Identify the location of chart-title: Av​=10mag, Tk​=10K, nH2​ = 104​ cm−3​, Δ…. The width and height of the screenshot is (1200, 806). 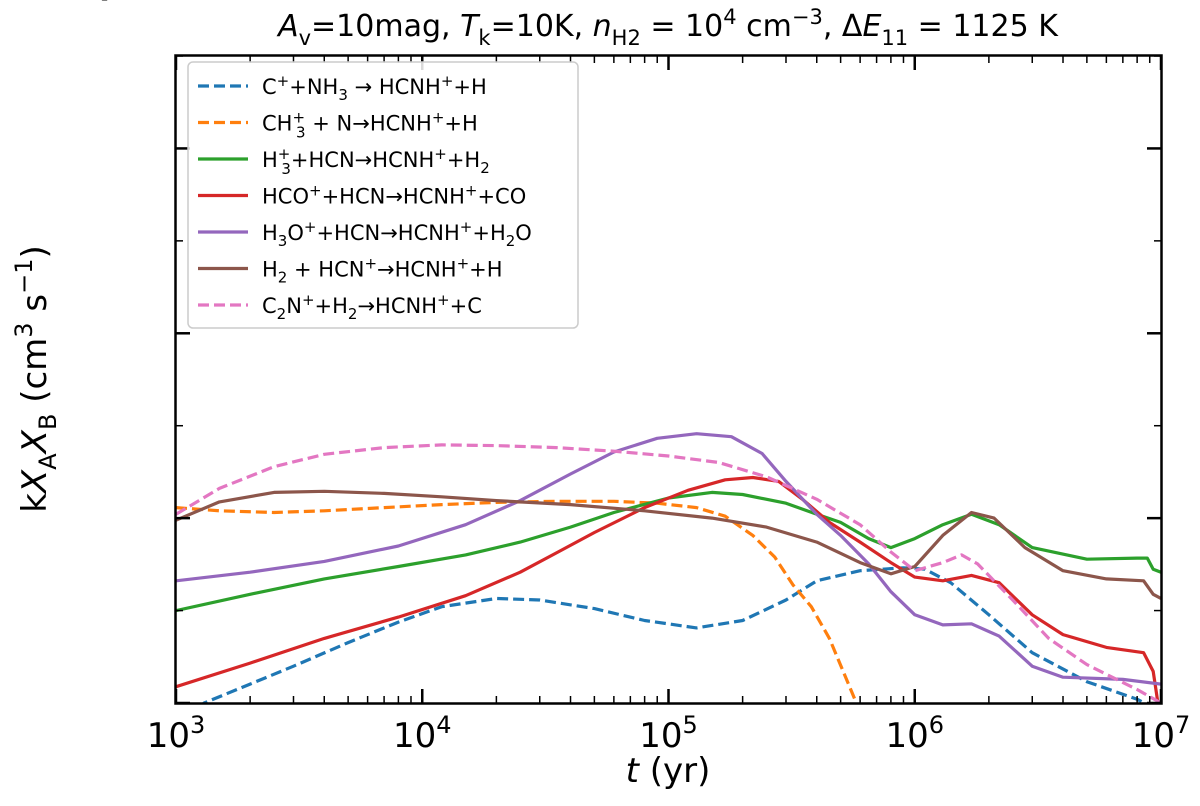
(667, 27).